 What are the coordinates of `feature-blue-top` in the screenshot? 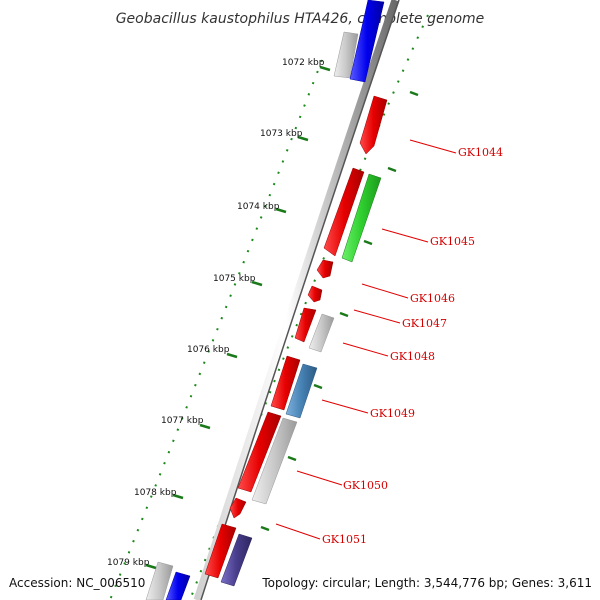 It's located at (367, 41).